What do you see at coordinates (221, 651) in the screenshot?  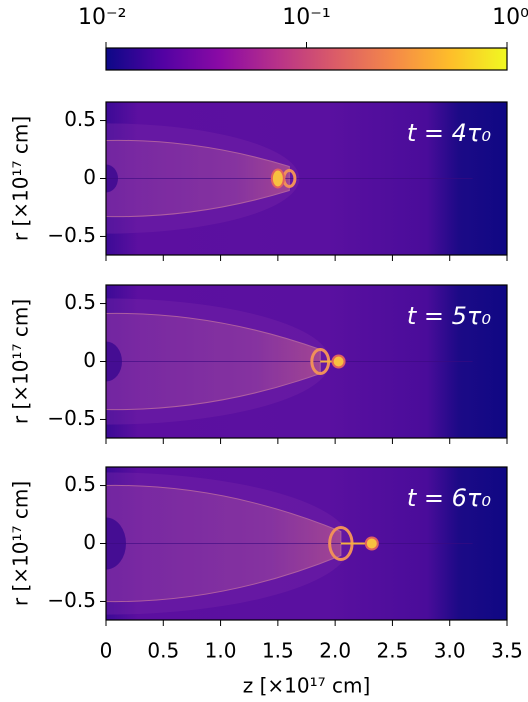 I see `x-tick-label: 1.0` at bounding box center [221, 651].